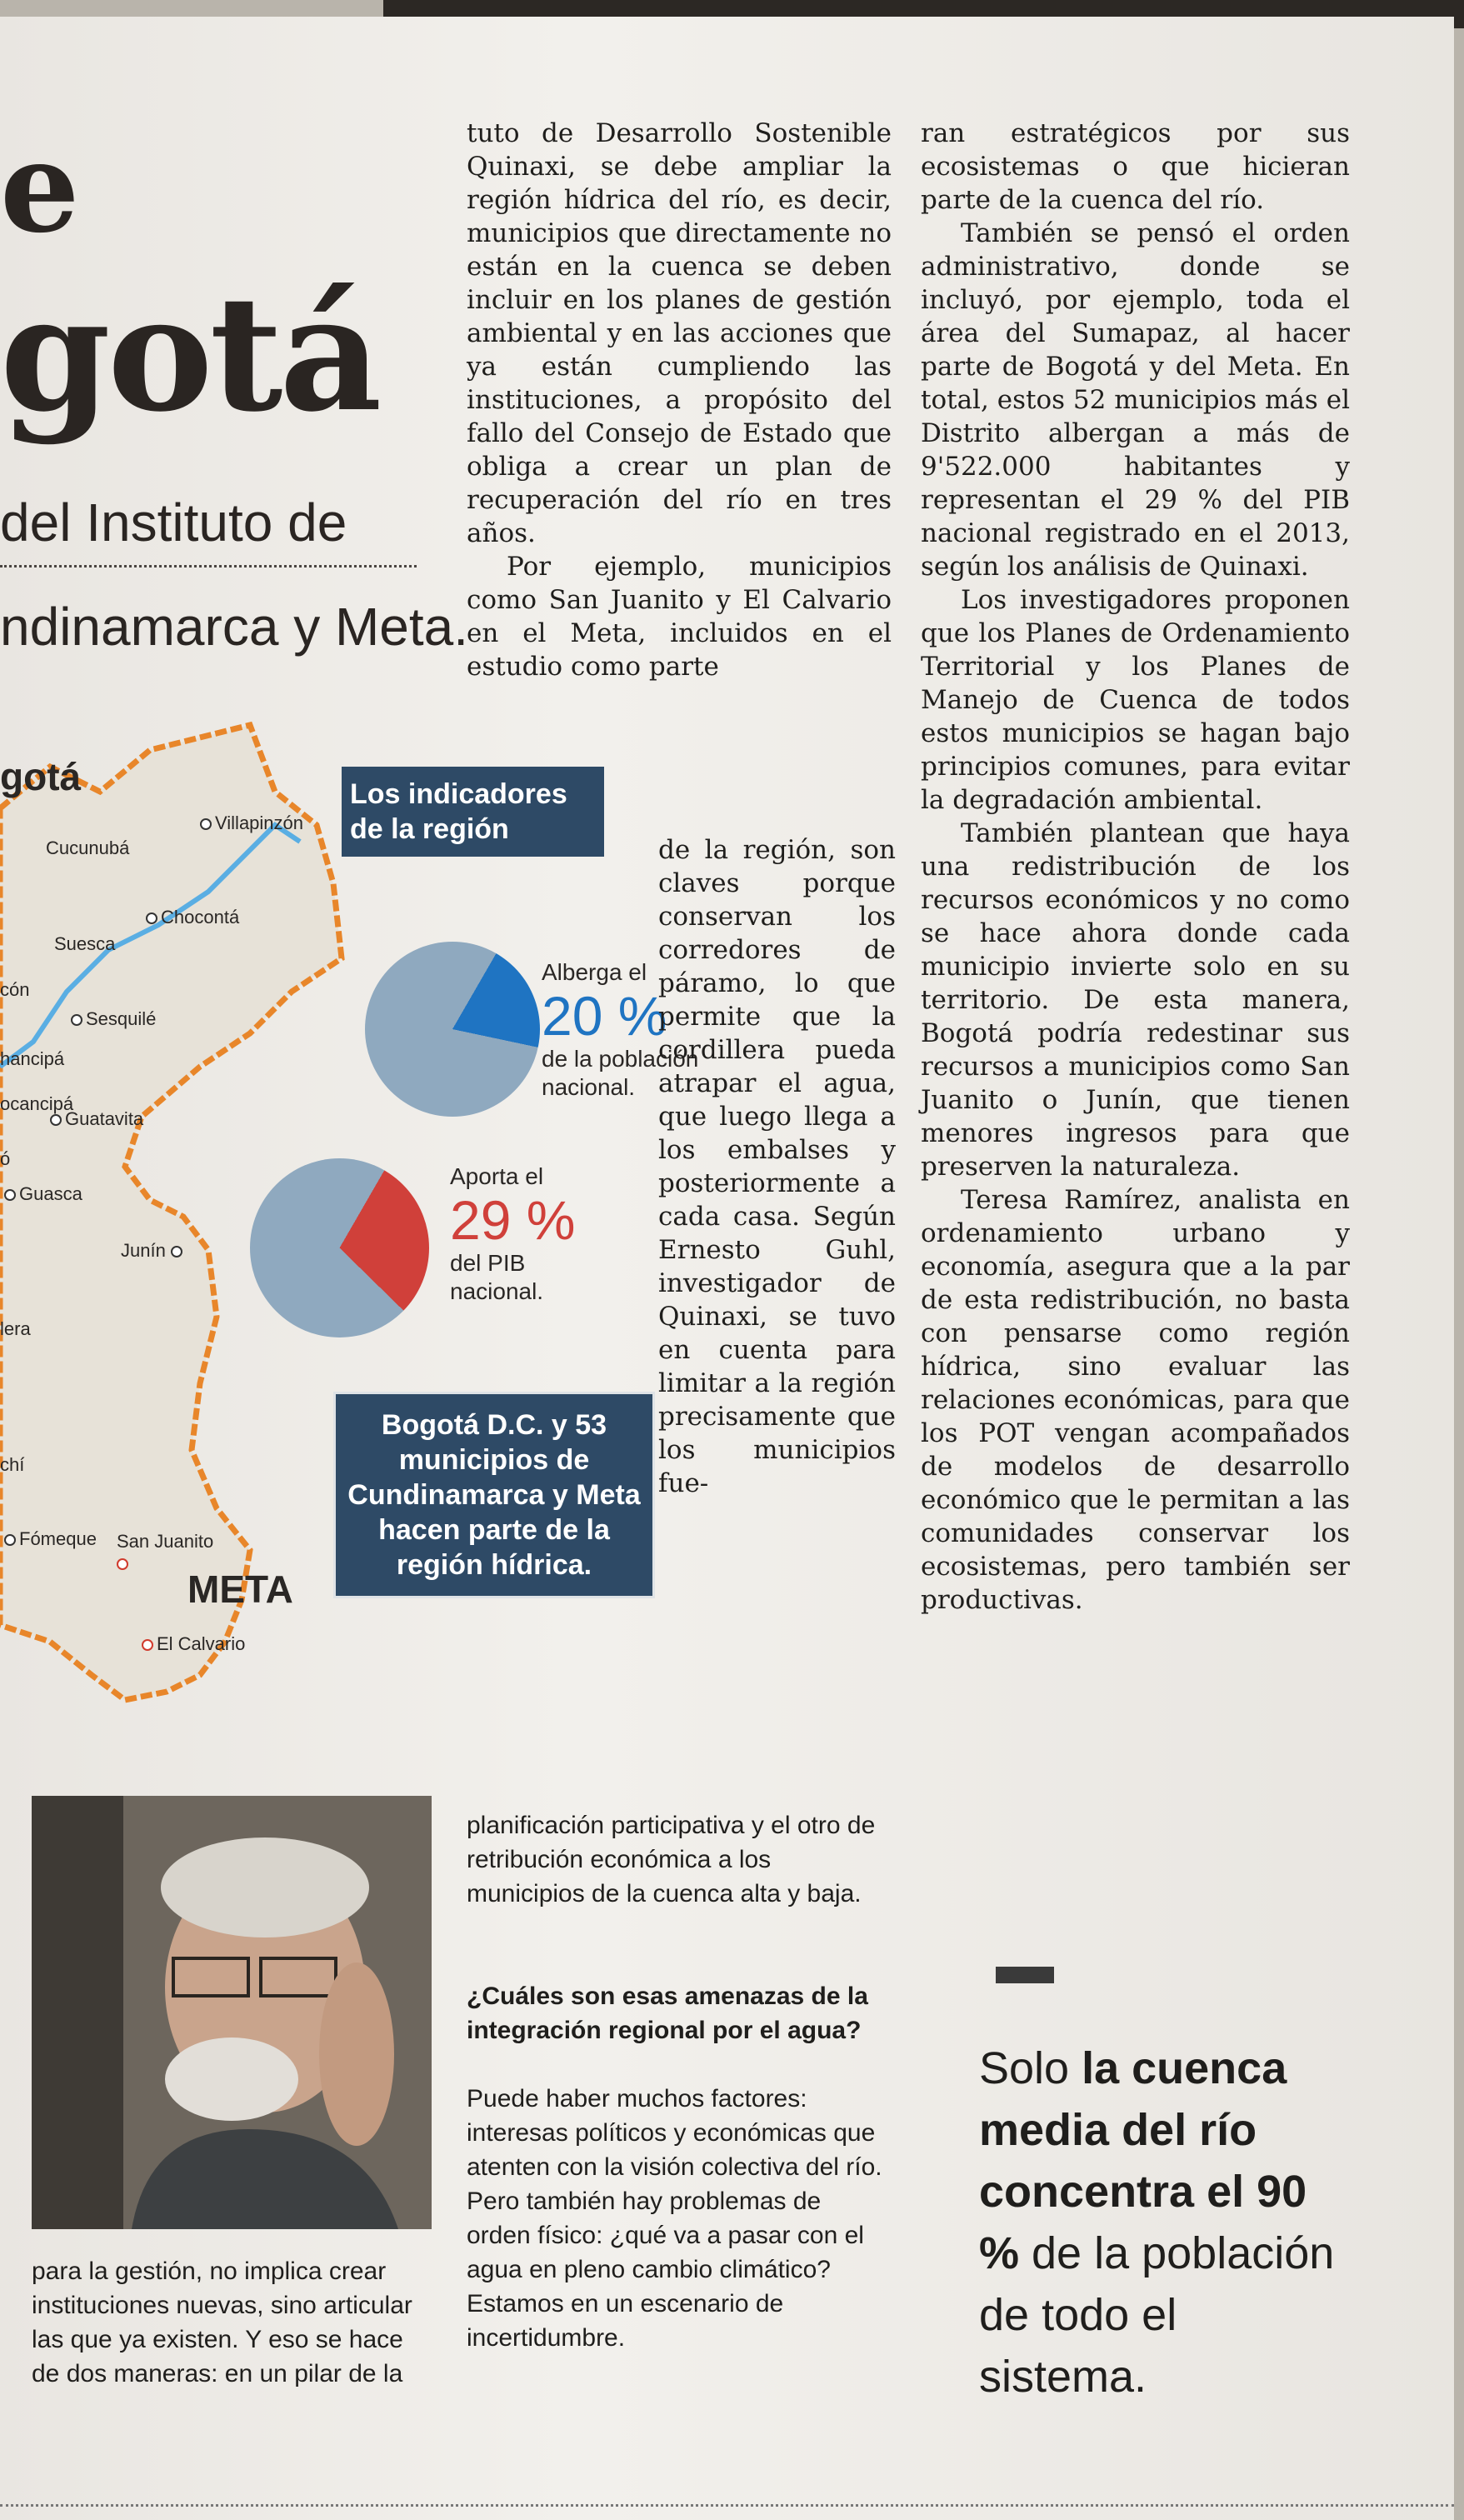 The image size is (1464, 2520). I want to click on map-region-shape, so click(172, 1212).